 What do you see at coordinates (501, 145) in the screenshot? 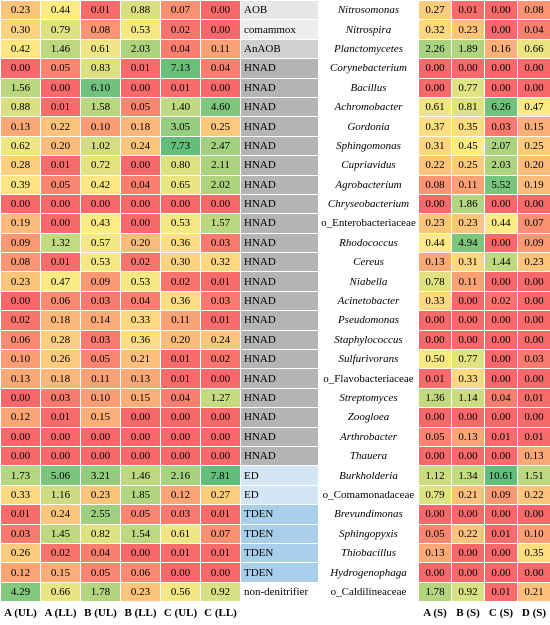
I see `heat-cell: 2.07` at bounding box center [501, 145].